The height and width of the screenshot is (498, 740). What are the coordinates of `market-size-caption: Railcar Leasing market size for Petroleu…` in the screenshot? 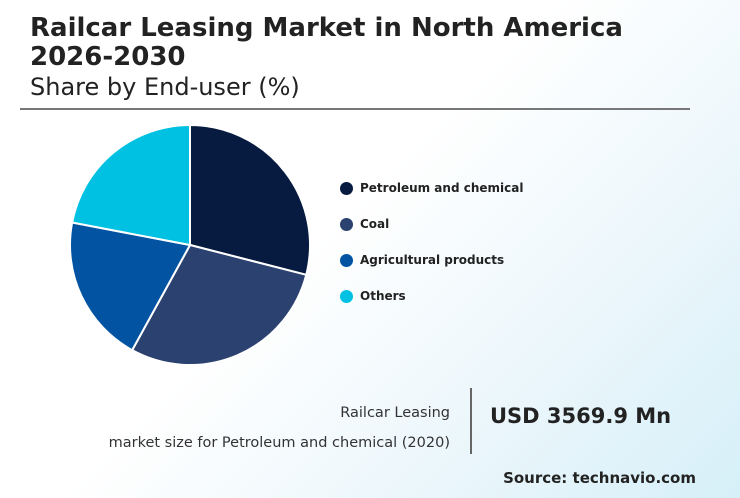 It's located at (279, 428).